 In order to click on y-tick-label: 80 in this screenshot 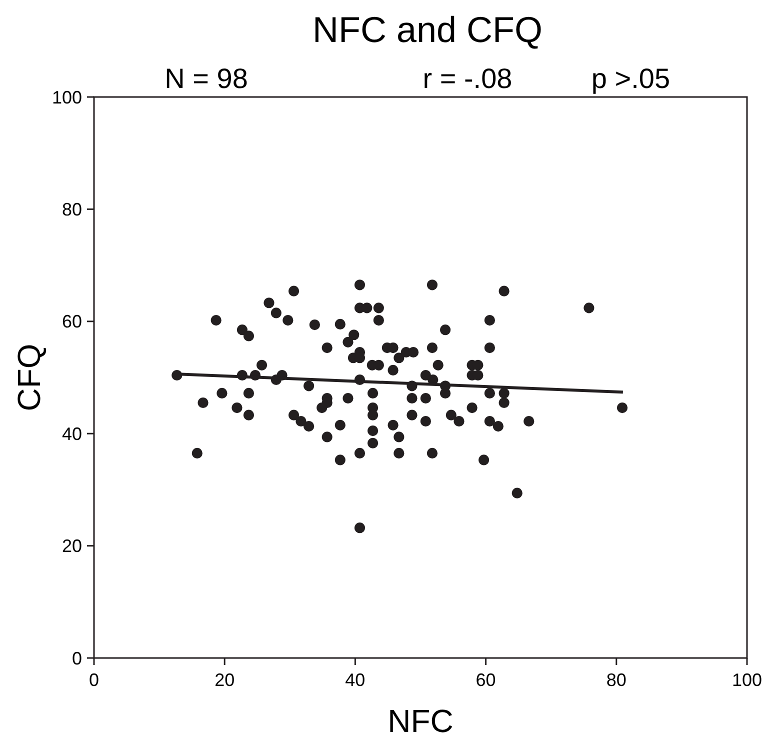, I will do `click(72, 210)`.